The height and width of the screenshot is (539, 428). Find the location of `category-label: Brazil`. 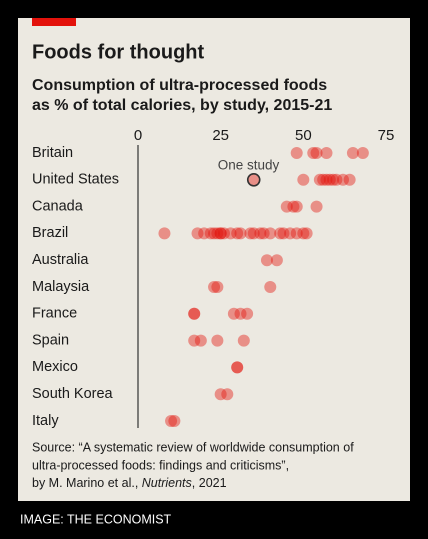

category-label: Brazil is located at coordinates (50, 233).